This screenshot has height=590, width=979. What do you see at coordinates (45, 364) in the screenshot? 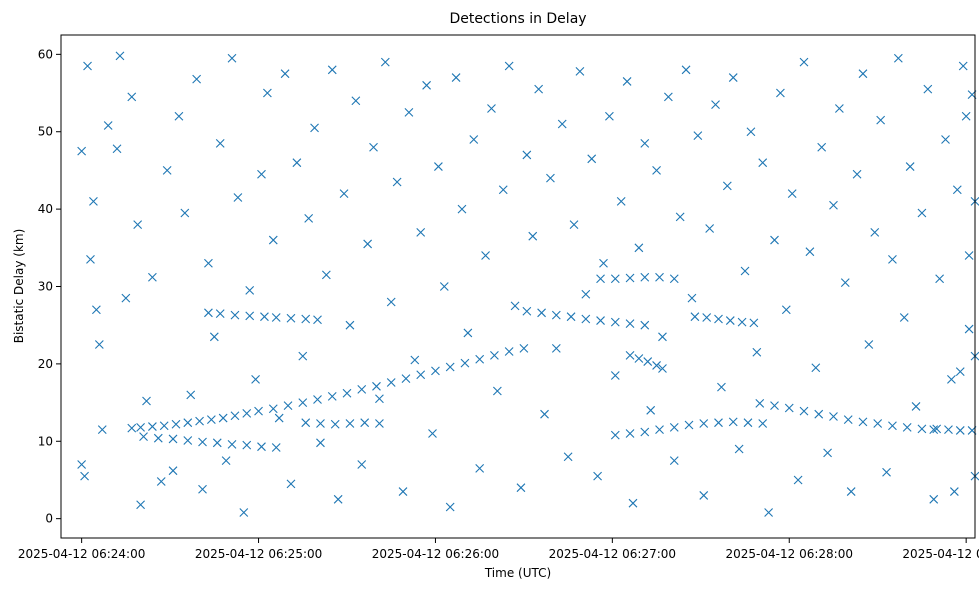
I see `y-tick-label: 20` at bounding box center [45, 364].